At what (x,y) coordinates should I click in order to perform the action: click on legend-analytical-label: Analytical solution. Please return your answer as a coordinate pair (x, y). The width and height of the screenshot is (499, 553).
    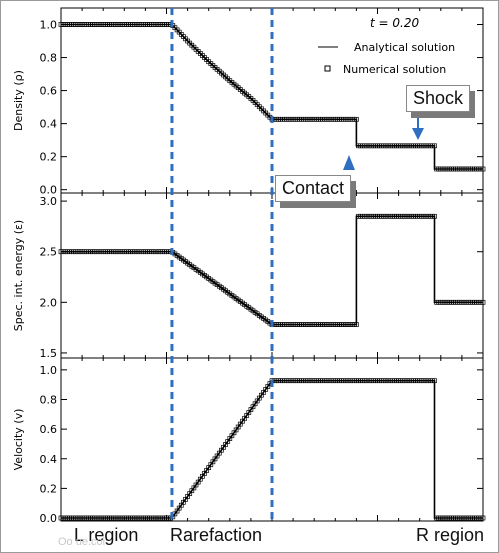
    Looking at the image, I should click on (404, 47).